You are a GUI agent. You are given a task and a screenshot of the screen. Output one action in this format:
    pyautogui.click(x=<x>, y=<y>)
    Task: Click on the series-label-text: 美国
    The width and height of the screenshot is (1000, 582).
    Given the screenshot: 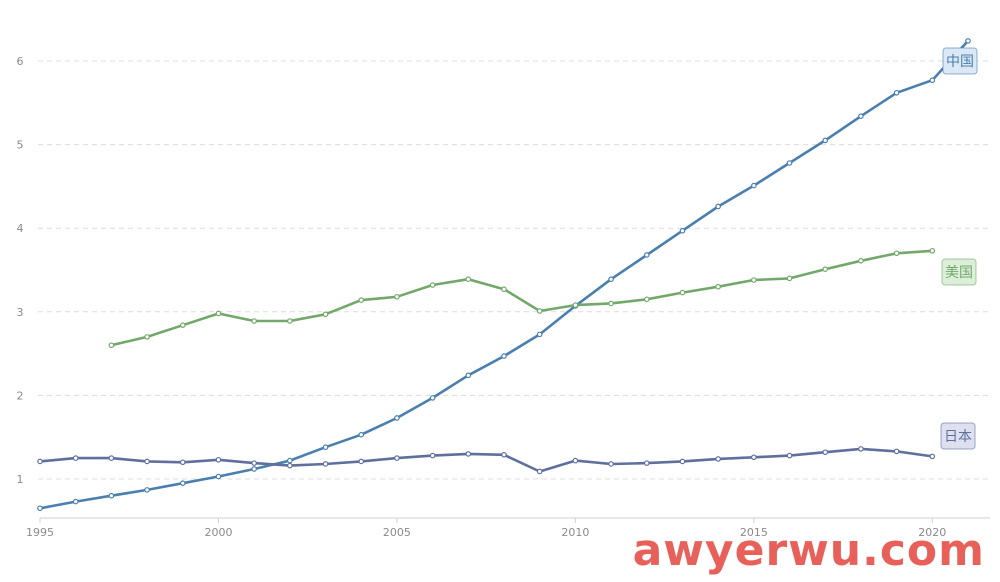 What is the action you would take?
    pyautogui.click(x=959, y=273)
    